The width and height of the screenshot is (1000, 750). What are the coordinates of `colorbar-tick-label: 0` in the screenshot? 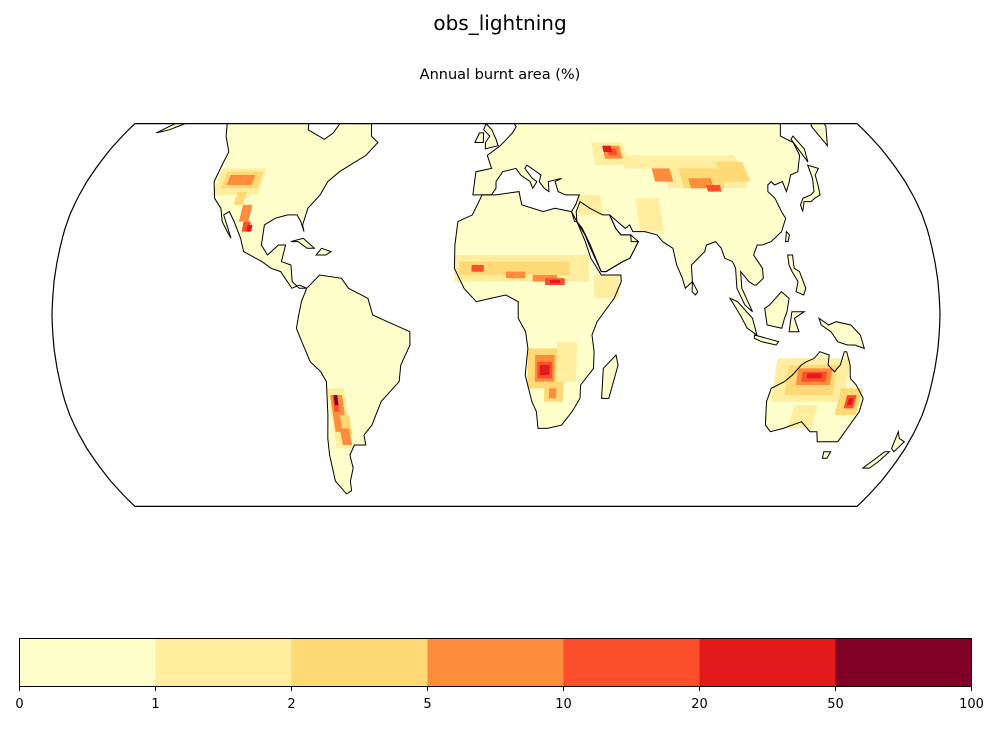 It's located at (19, 704).